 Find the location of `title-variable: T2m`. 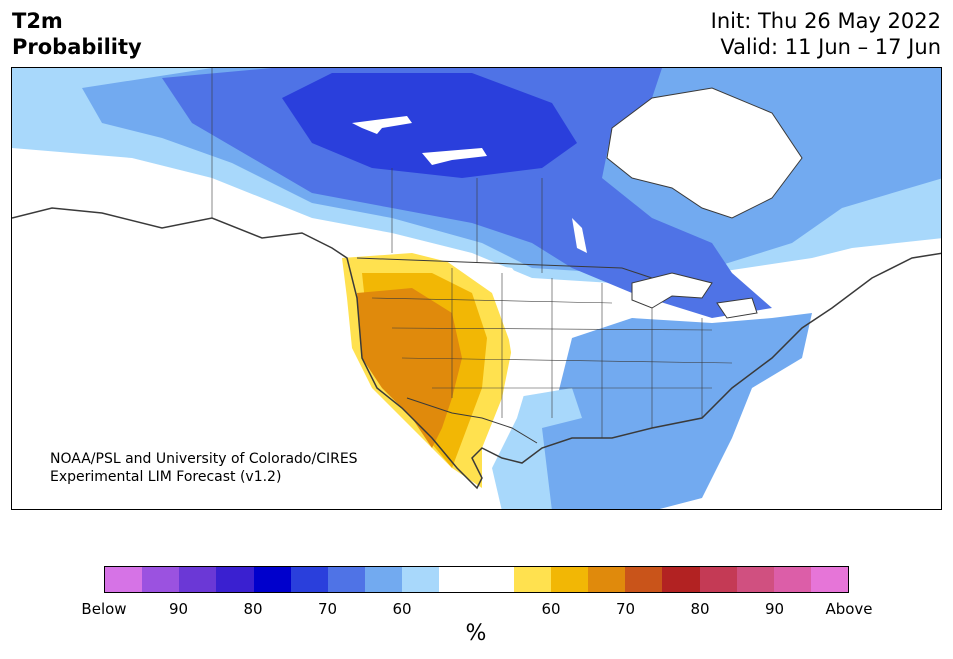

title-variable: T2m is located at coordinates (37, 21).